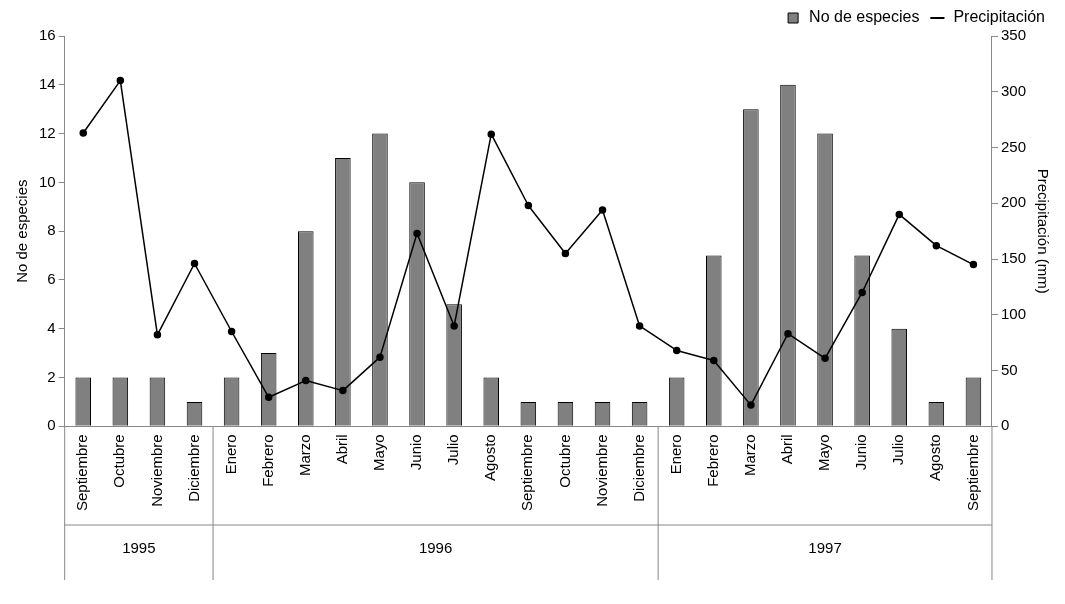 The height and width of the screenshot is (604, 1065). What do you see at coordinates (51, 376) in the screenshot?
I see `y-tick-label: 2` at bounding box center [51, 376].